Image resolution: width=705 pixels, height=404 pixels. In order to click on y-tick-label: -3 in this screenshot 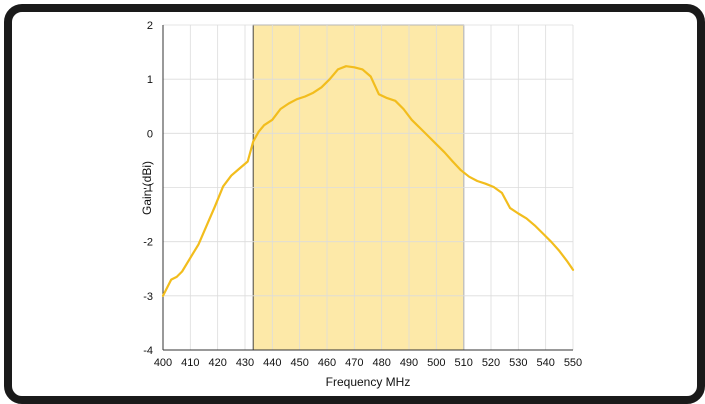, I will do `click(148, 297)`.